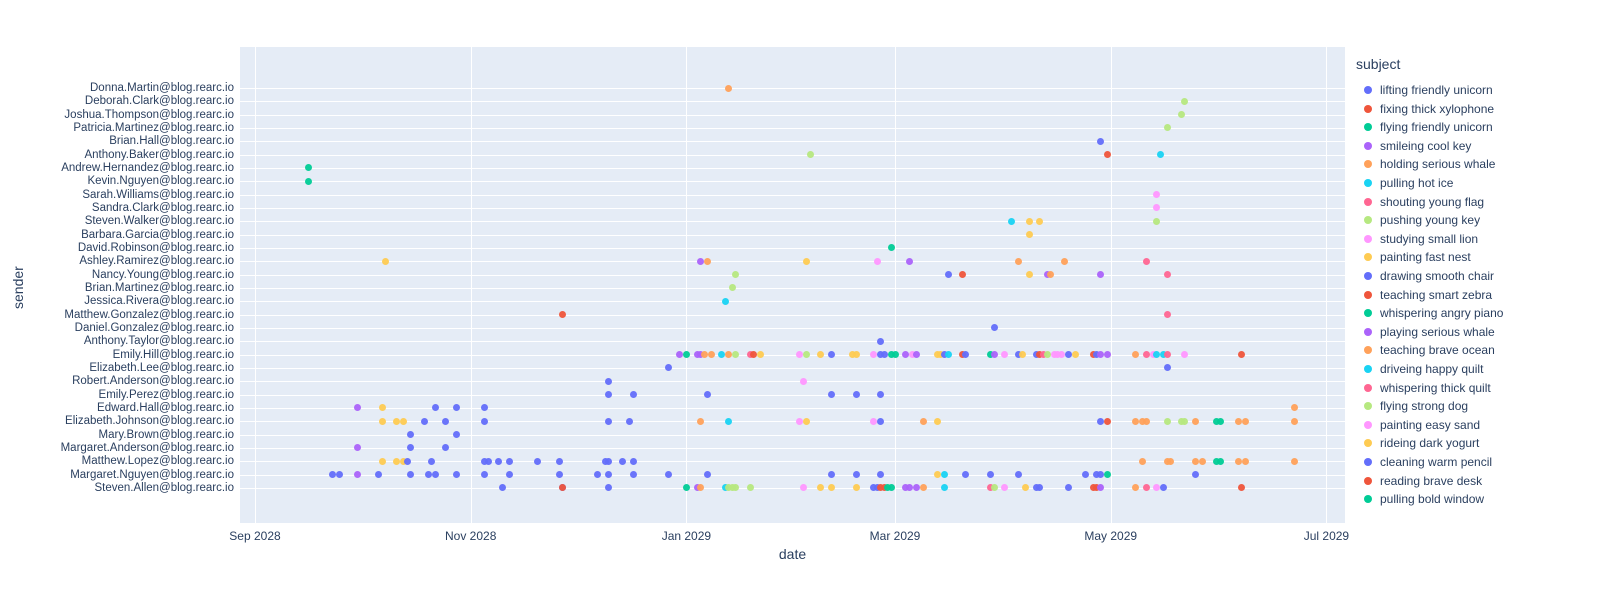  Describe the element at coordinates (1423, 369) in the screenshot. I see `legend-item: driveing happy quilt` at that location.